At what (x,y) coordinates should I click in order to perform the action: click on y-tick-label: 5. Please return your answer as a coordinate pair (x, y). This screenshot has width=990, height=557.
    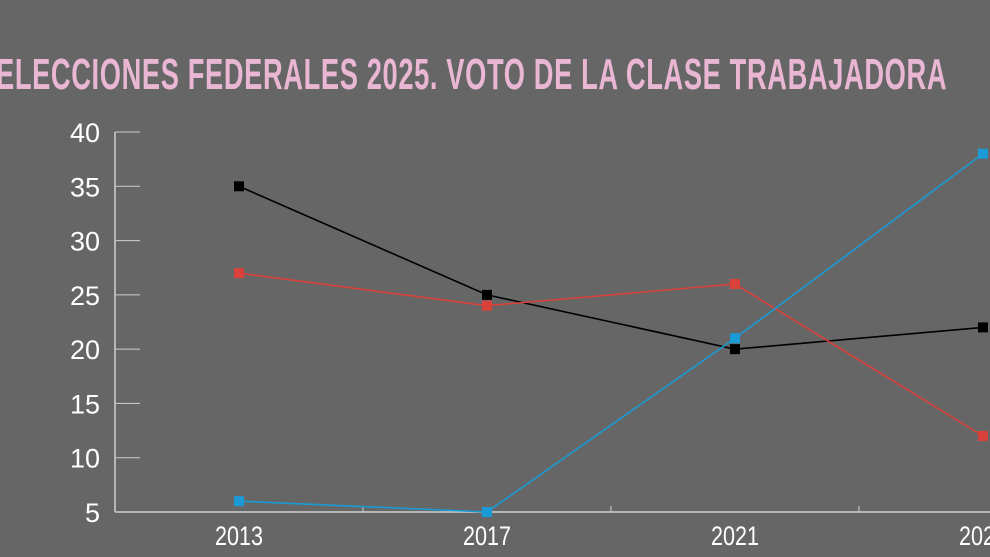
    Looking at the image, I should click on (92, 513).